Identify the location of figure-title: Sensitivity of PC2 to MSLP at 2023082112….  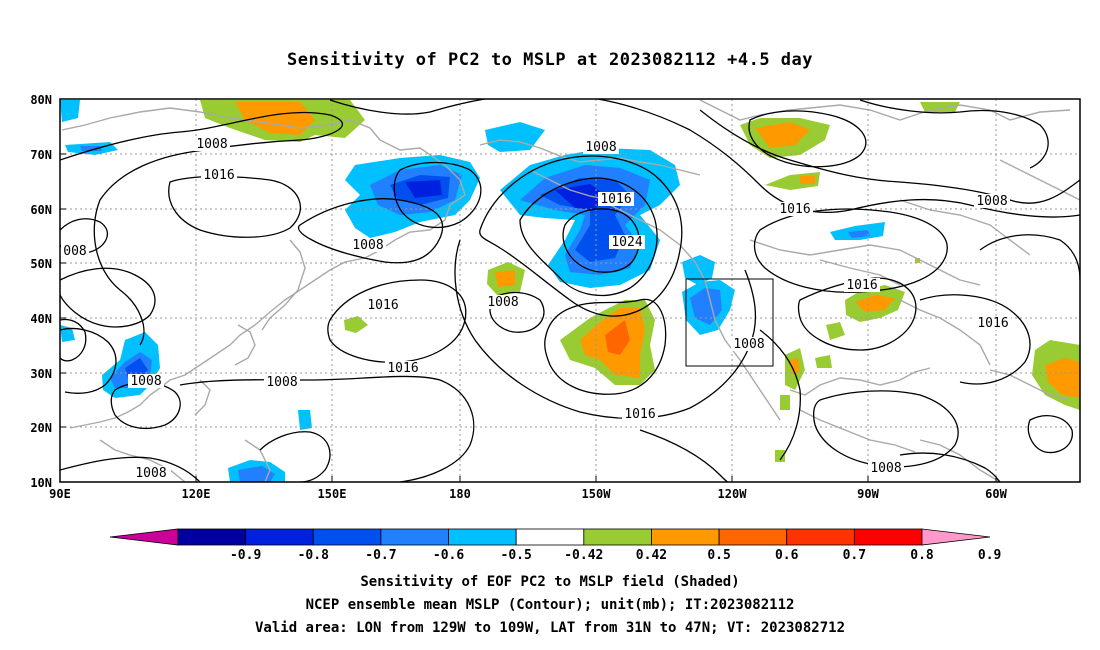
(549, 60).